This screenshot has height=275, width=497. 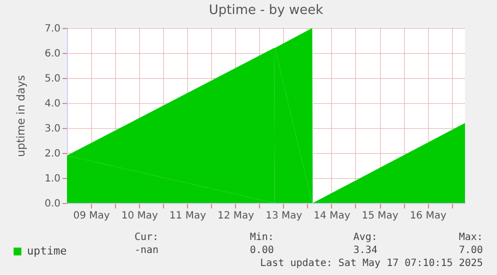 I want to click on y-tick-label: 2.0, so click(x=52, y=154).